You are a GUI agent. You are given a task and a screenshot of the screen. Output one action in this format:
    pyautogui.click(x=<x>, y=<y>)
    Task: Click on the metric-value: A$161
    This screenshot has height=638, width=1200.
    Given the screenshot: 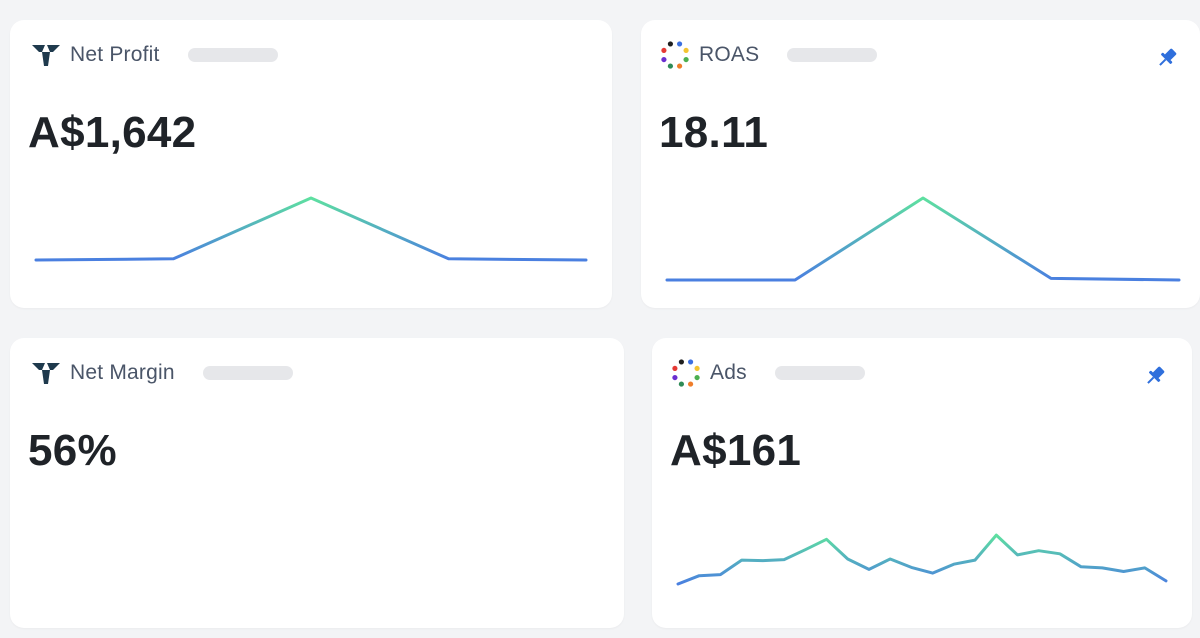 What is the action you would take?
    pyautogui.click(x=736, y=450)
    